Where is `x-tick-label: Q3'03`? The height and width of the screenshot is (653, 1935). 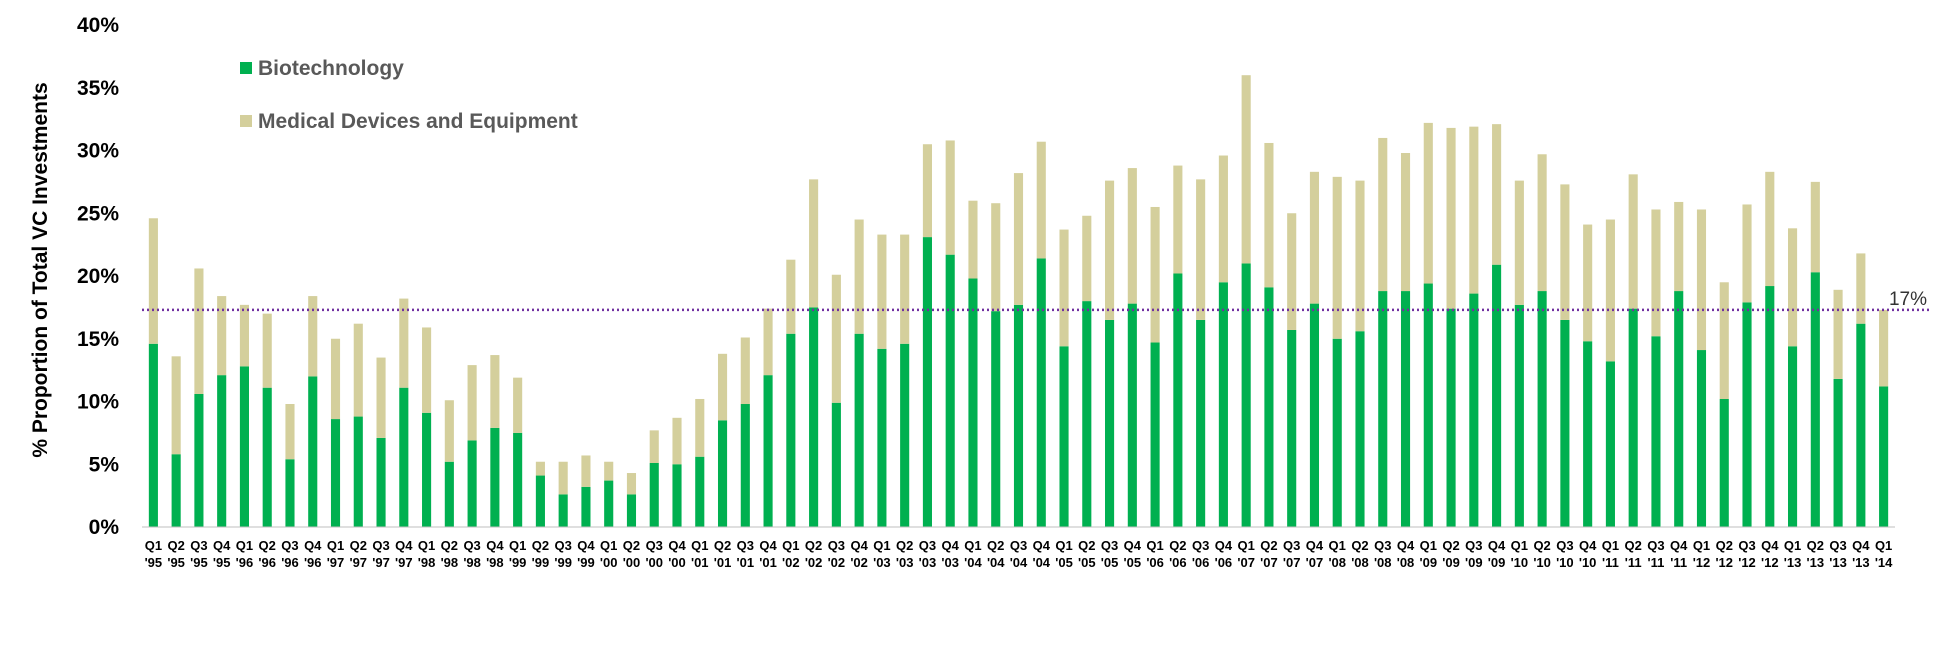
x-tick-label: Q3'03 is located at coordinates (928, 554).